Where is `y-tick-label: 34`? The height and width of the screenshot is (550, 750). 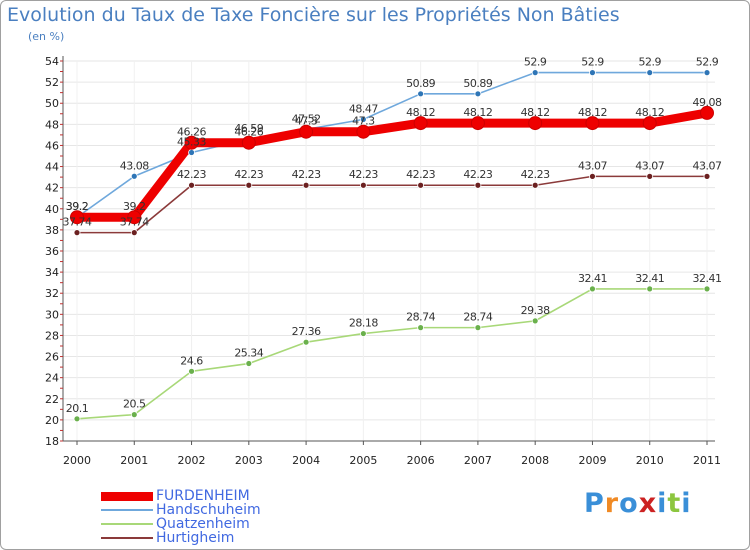 y-tick-label: 34 is located at coordinates (52, 272).